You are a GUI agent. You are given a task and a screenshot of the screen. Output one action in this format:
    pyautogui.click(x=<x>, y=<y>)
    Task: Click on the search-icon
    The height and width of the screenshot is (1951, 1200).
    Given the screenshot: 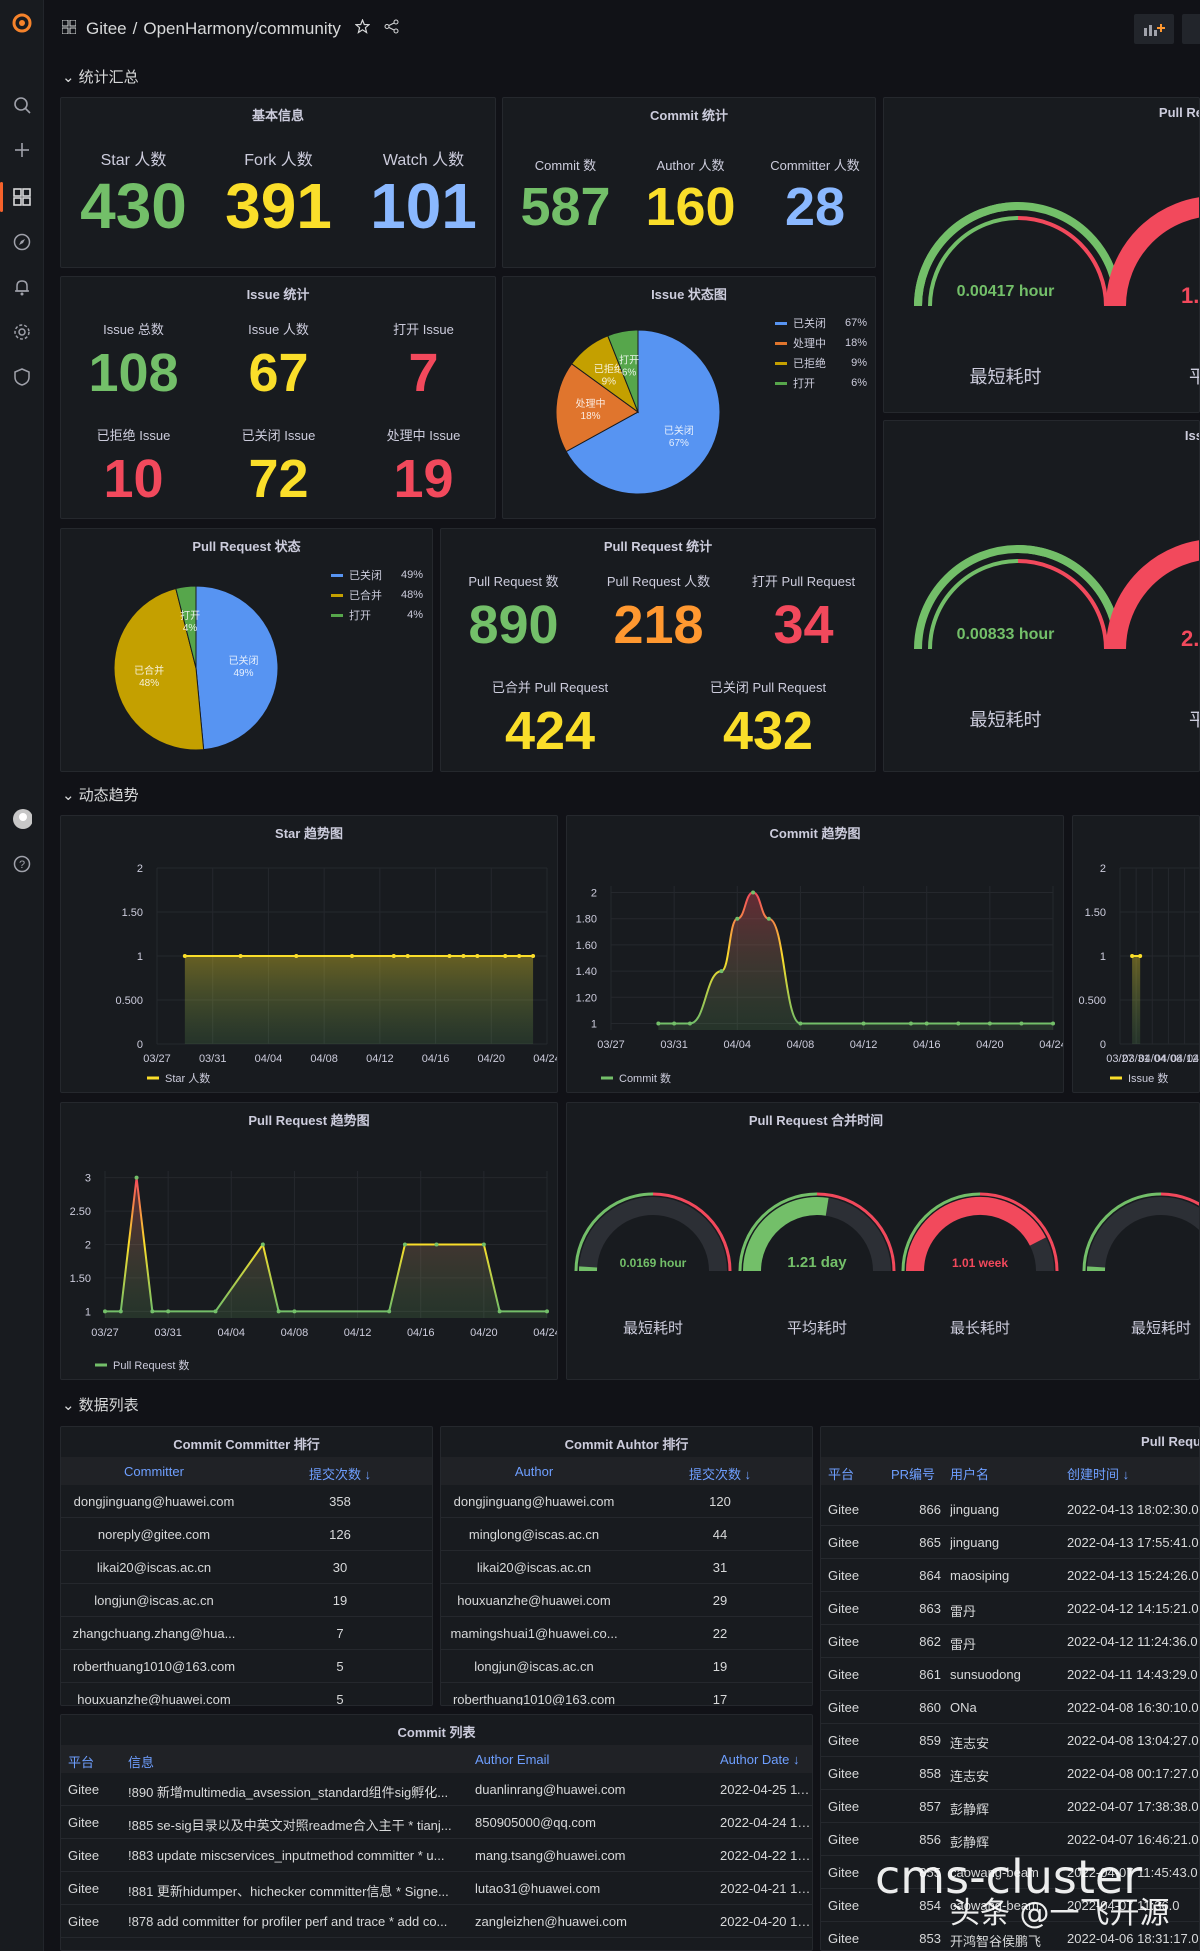 What is the action you would take?
    pyautogui.click(x=22, y=105)
    